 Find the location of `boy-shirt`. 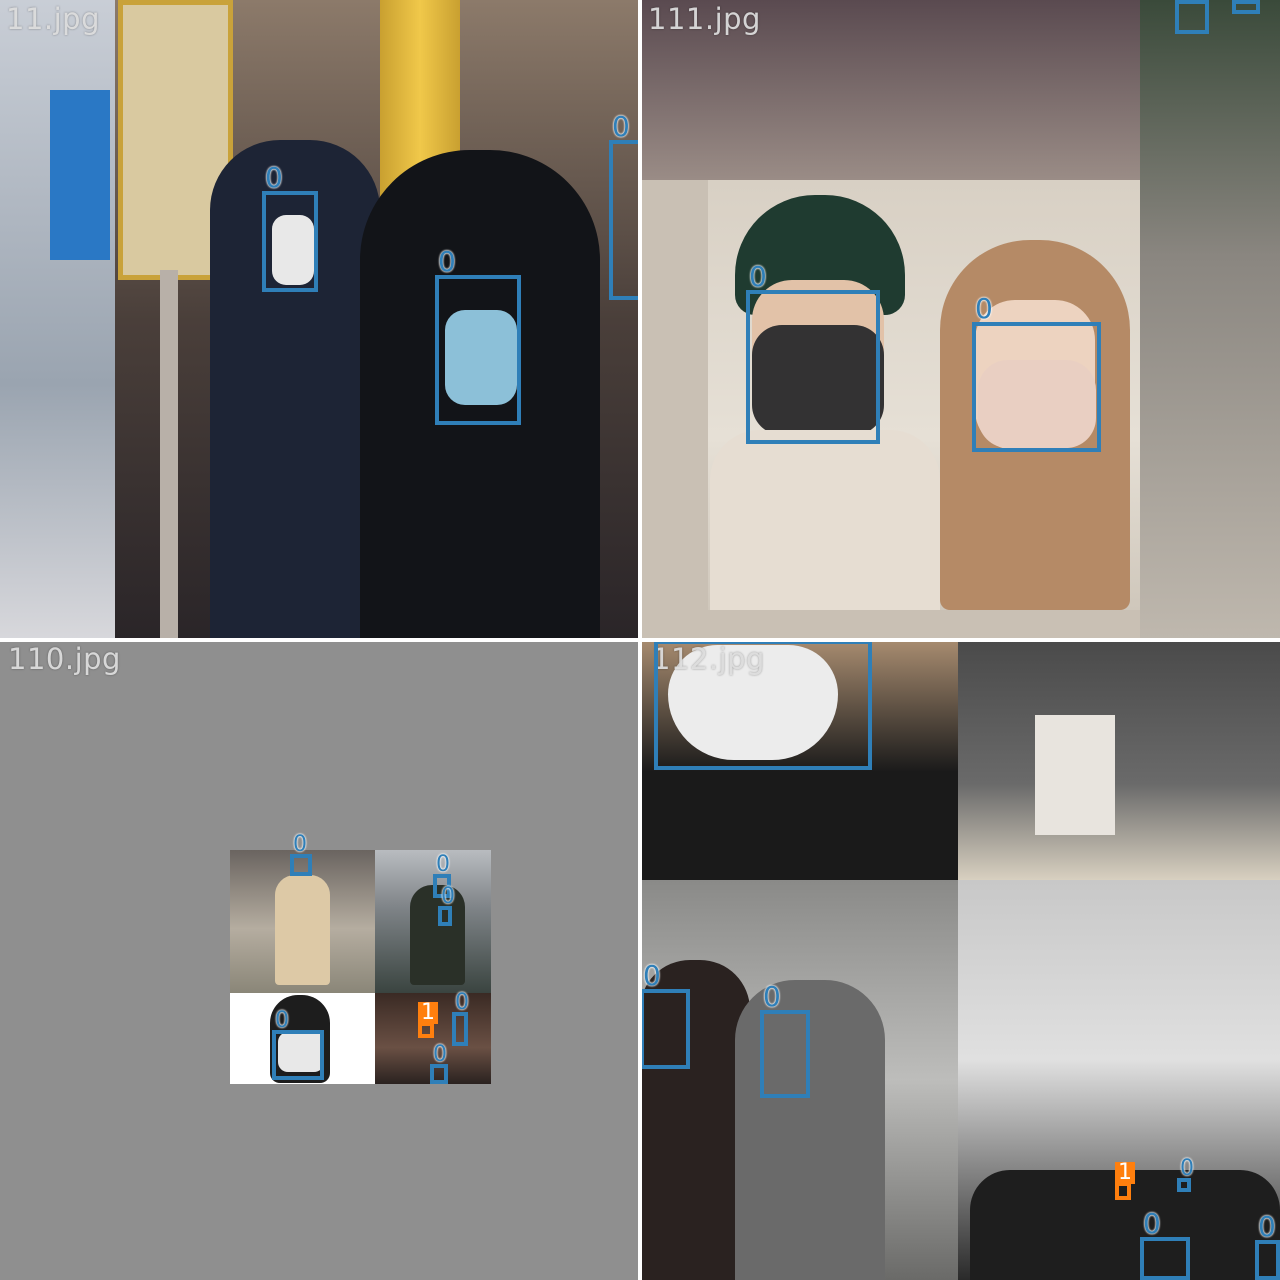

boy-shirt is located at coordinates (825, 520).